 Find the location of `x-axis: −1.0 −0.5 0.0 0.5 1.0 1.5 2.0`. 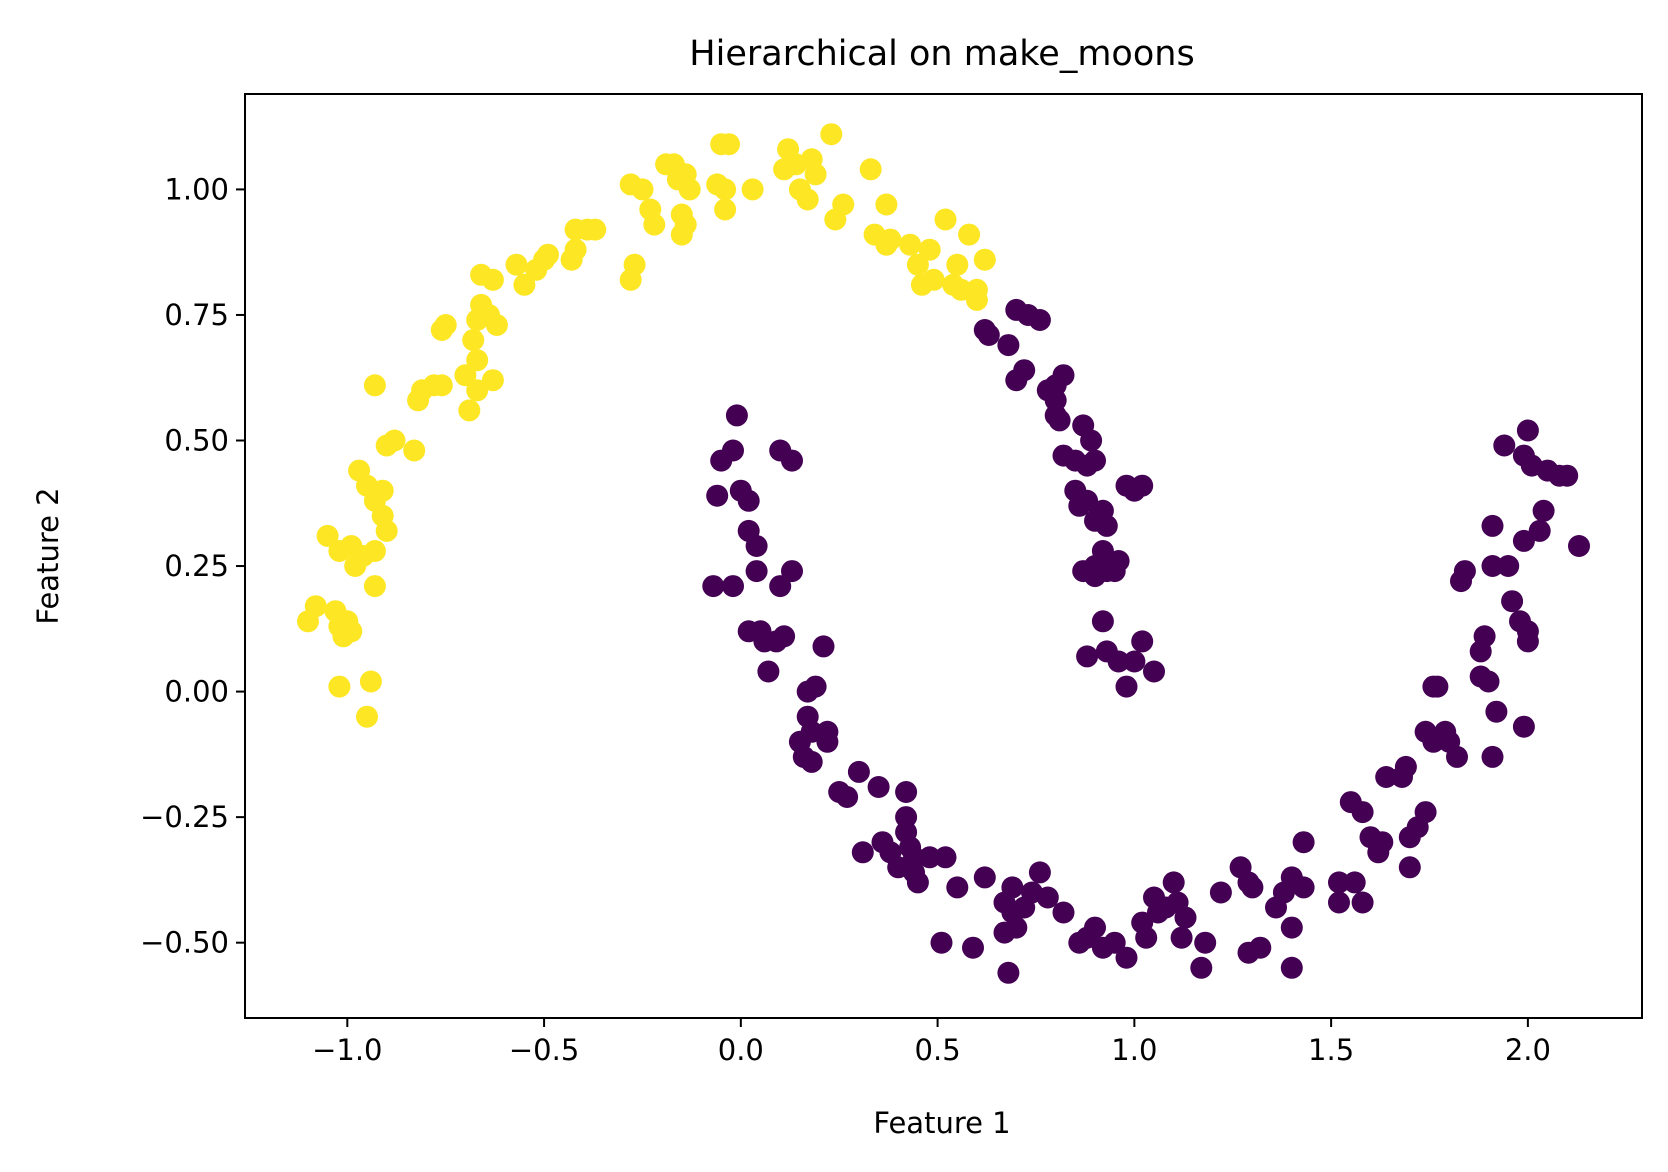

x-axis: −1.0 −0.5 0.0 0.5 1.0 1.5 2.0 is located at coordinates (931, 1042).